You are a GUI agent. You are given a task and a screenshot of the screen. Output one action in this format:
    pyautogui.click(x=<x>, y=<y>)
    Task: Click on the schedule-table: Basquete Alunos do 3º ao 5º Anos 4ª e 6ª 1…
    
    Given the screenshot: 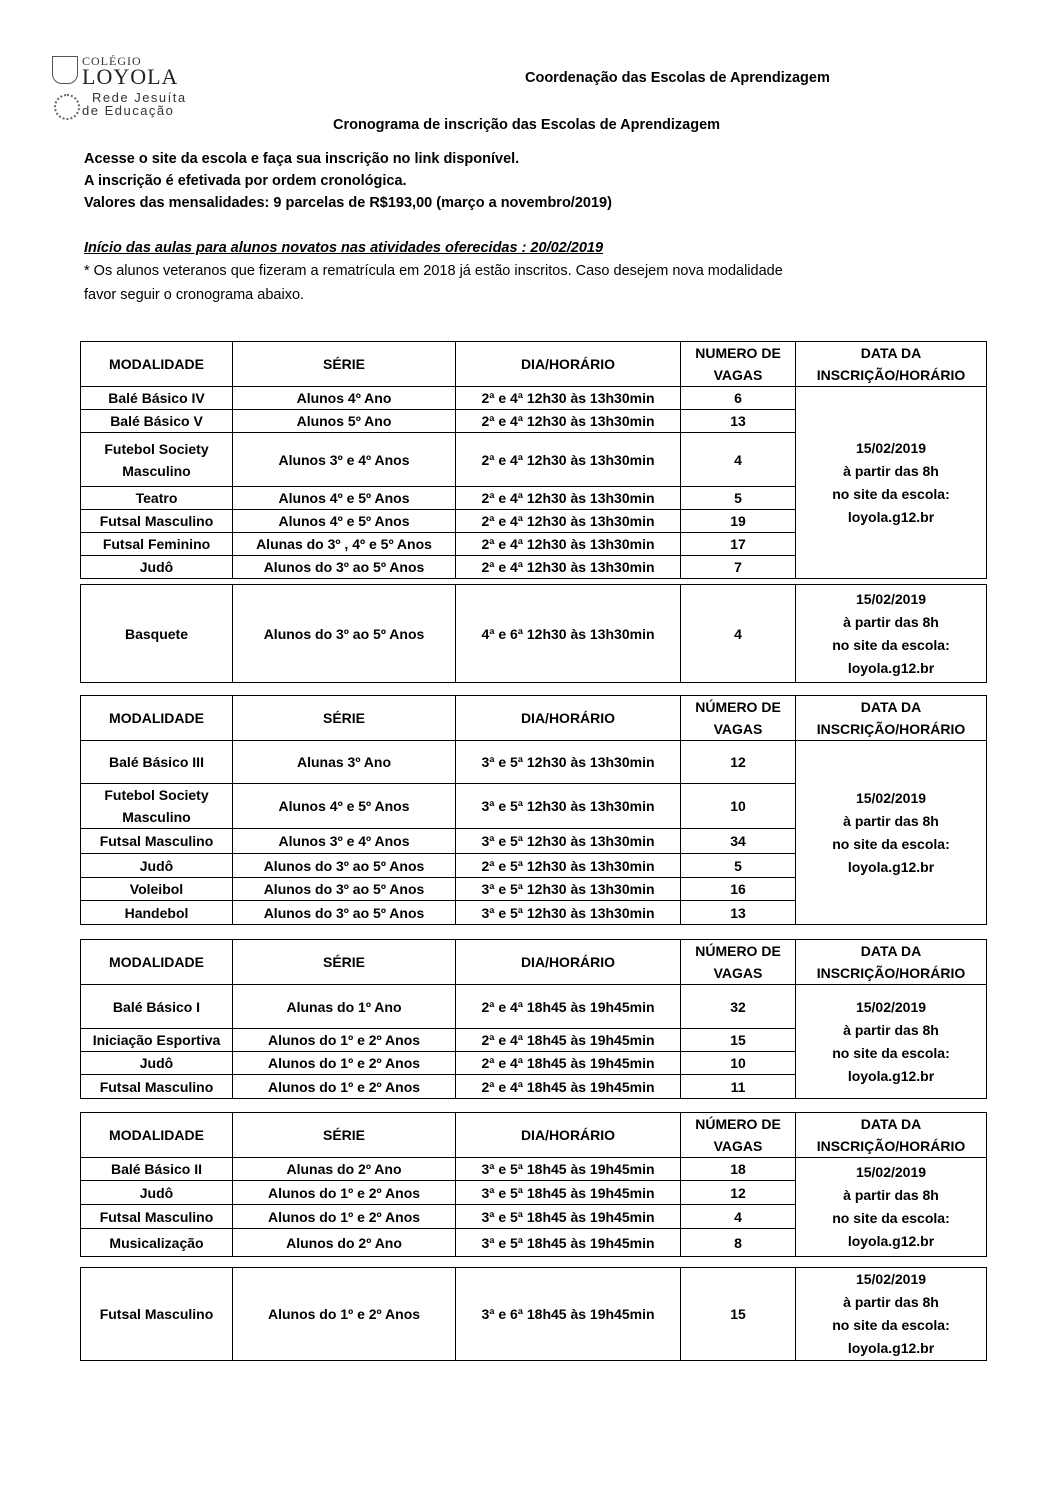 What is the action you would take?
    pyautogui.click(x=533, y=633)
    